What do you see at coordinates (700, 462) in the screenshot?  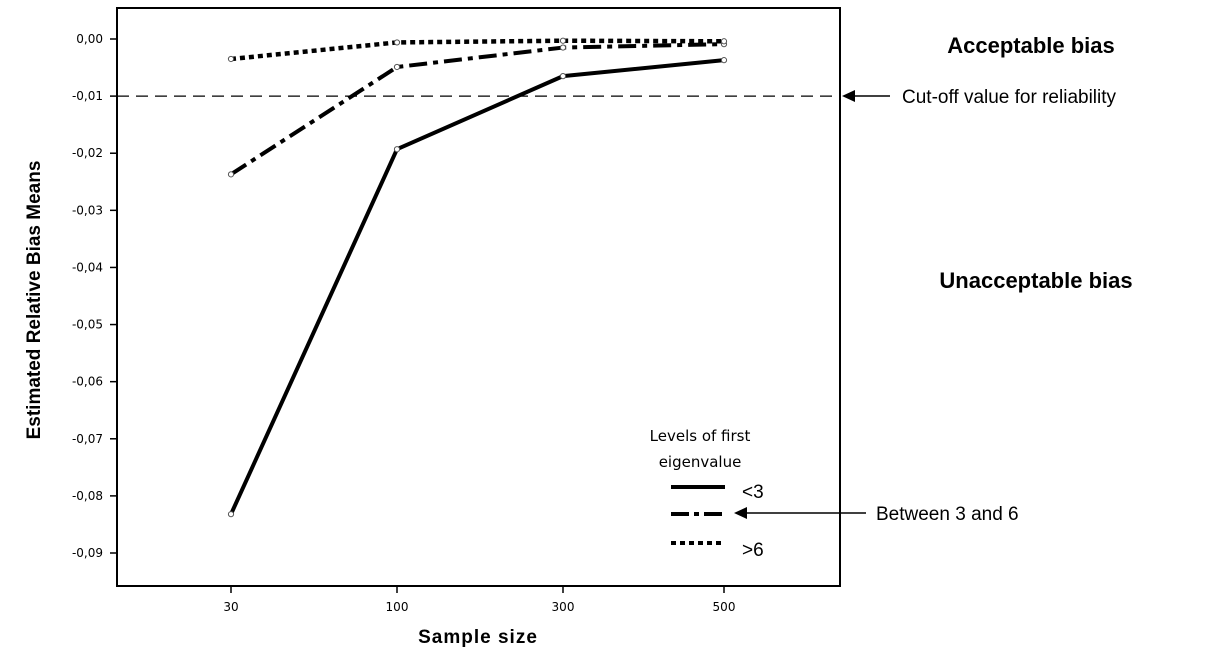 I see `legend-title-line-2: eigenvalue` at bounding box center [700, 462].